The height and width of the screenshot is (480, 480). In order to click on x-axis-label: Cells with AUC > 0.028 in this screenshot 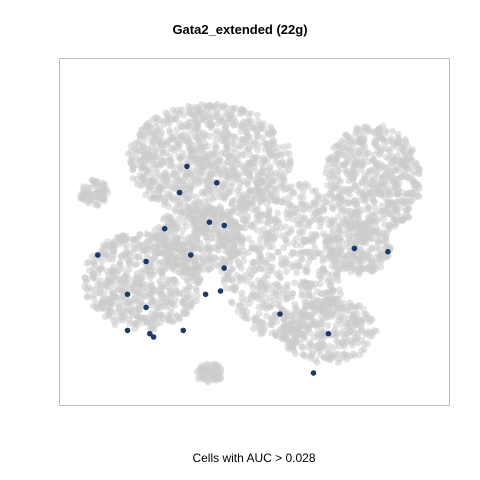, I will do `click(254, 458)`.